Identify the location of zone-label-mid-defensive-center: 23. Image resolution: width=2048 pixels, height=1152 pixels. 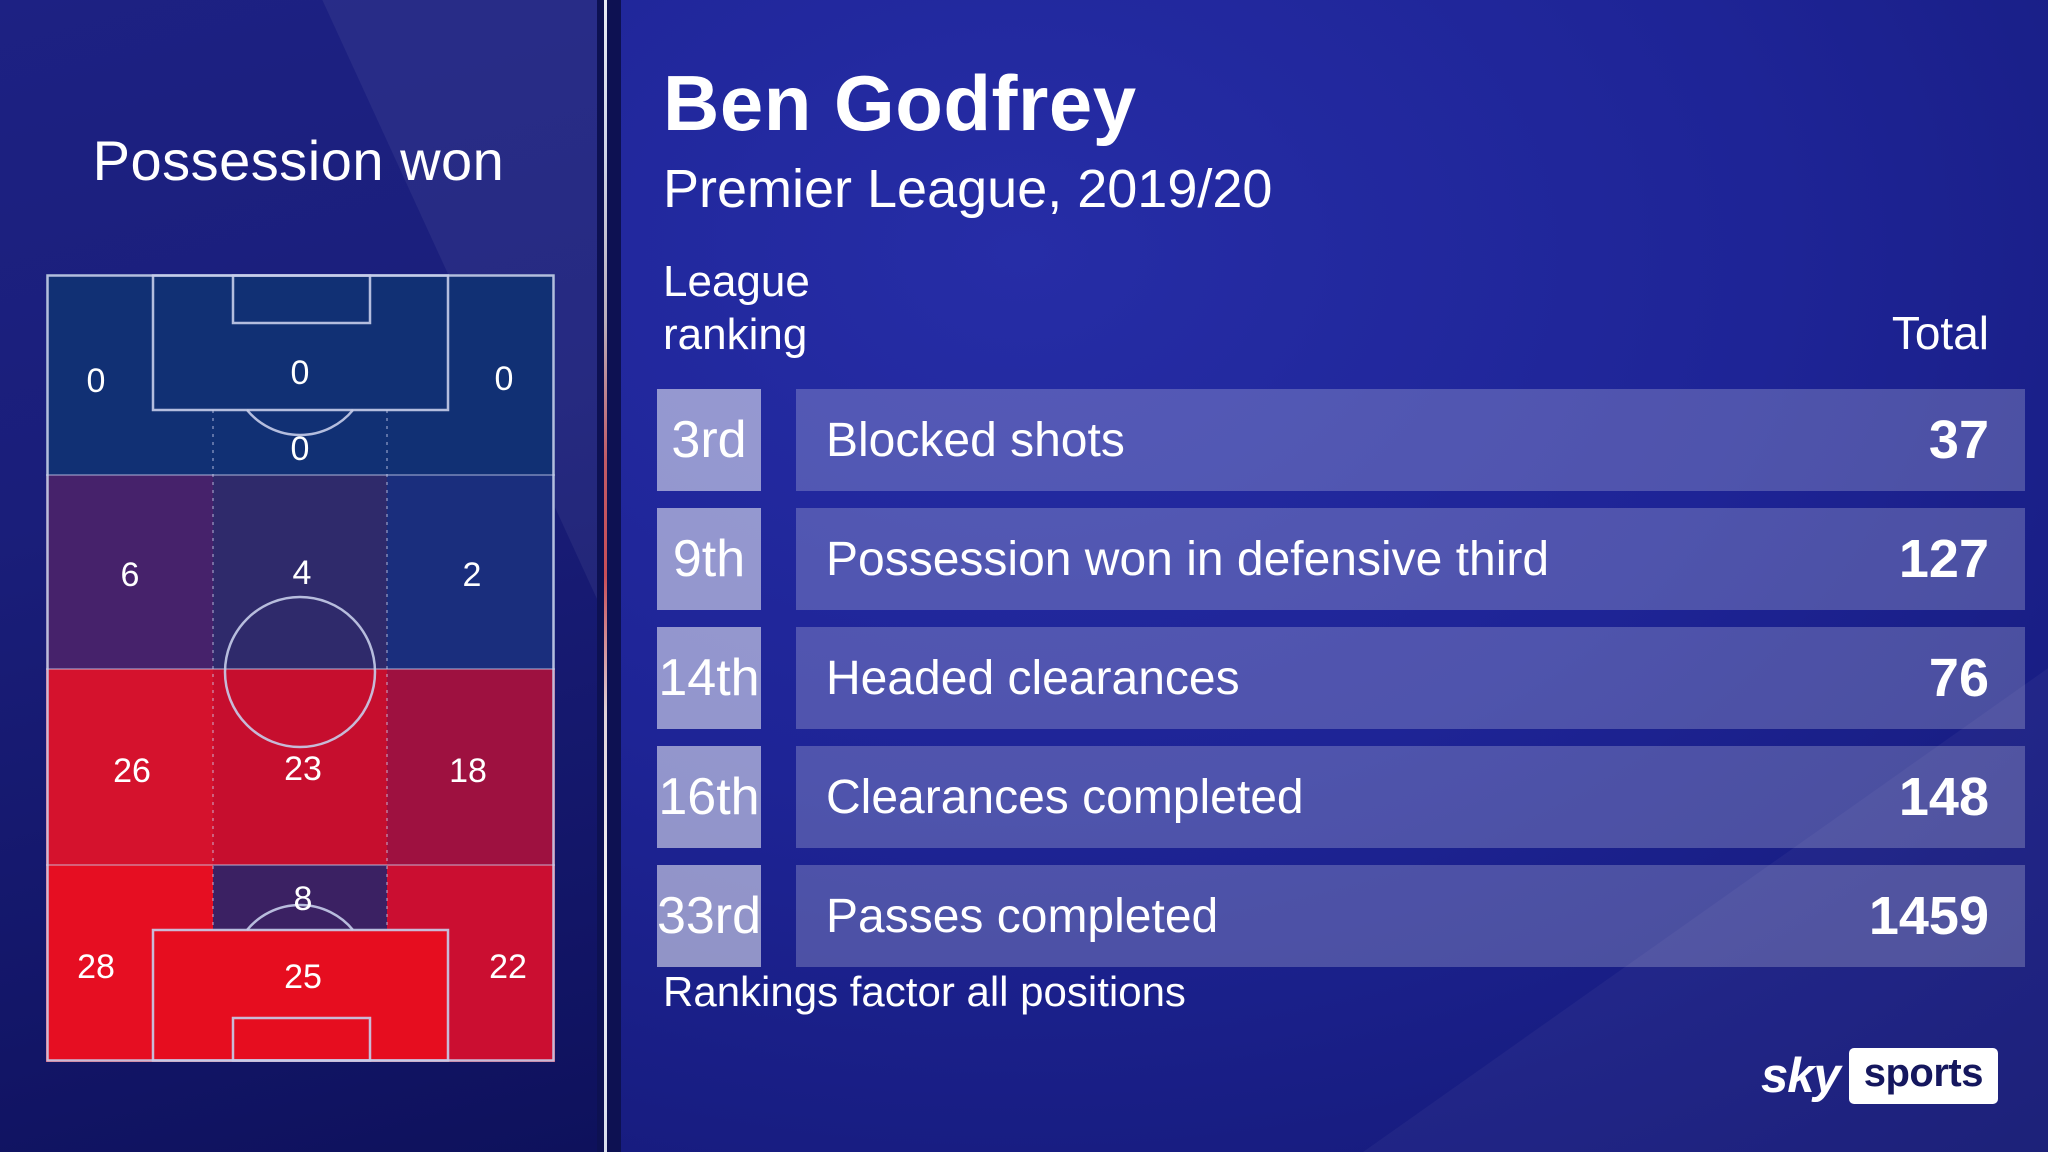
(303, 769).